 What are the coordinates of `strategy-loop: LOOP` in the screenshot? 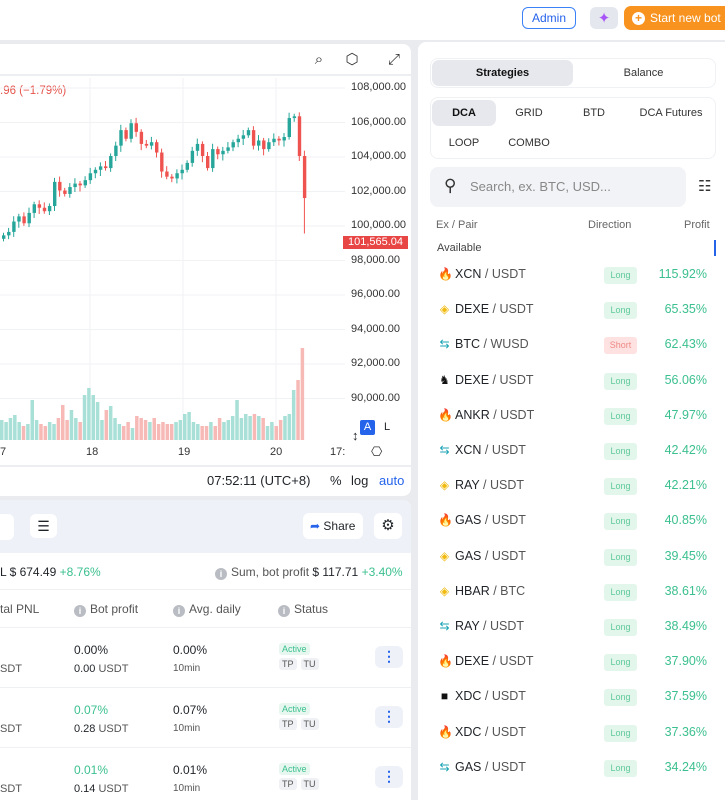 It's located at (464, 143).